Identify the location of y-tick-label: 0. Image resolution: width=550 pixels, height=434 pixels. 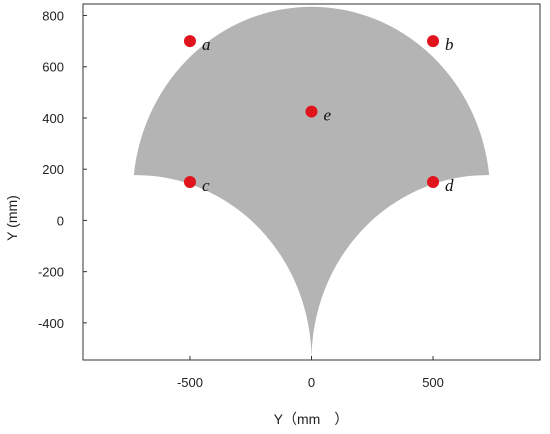
(60, 220).